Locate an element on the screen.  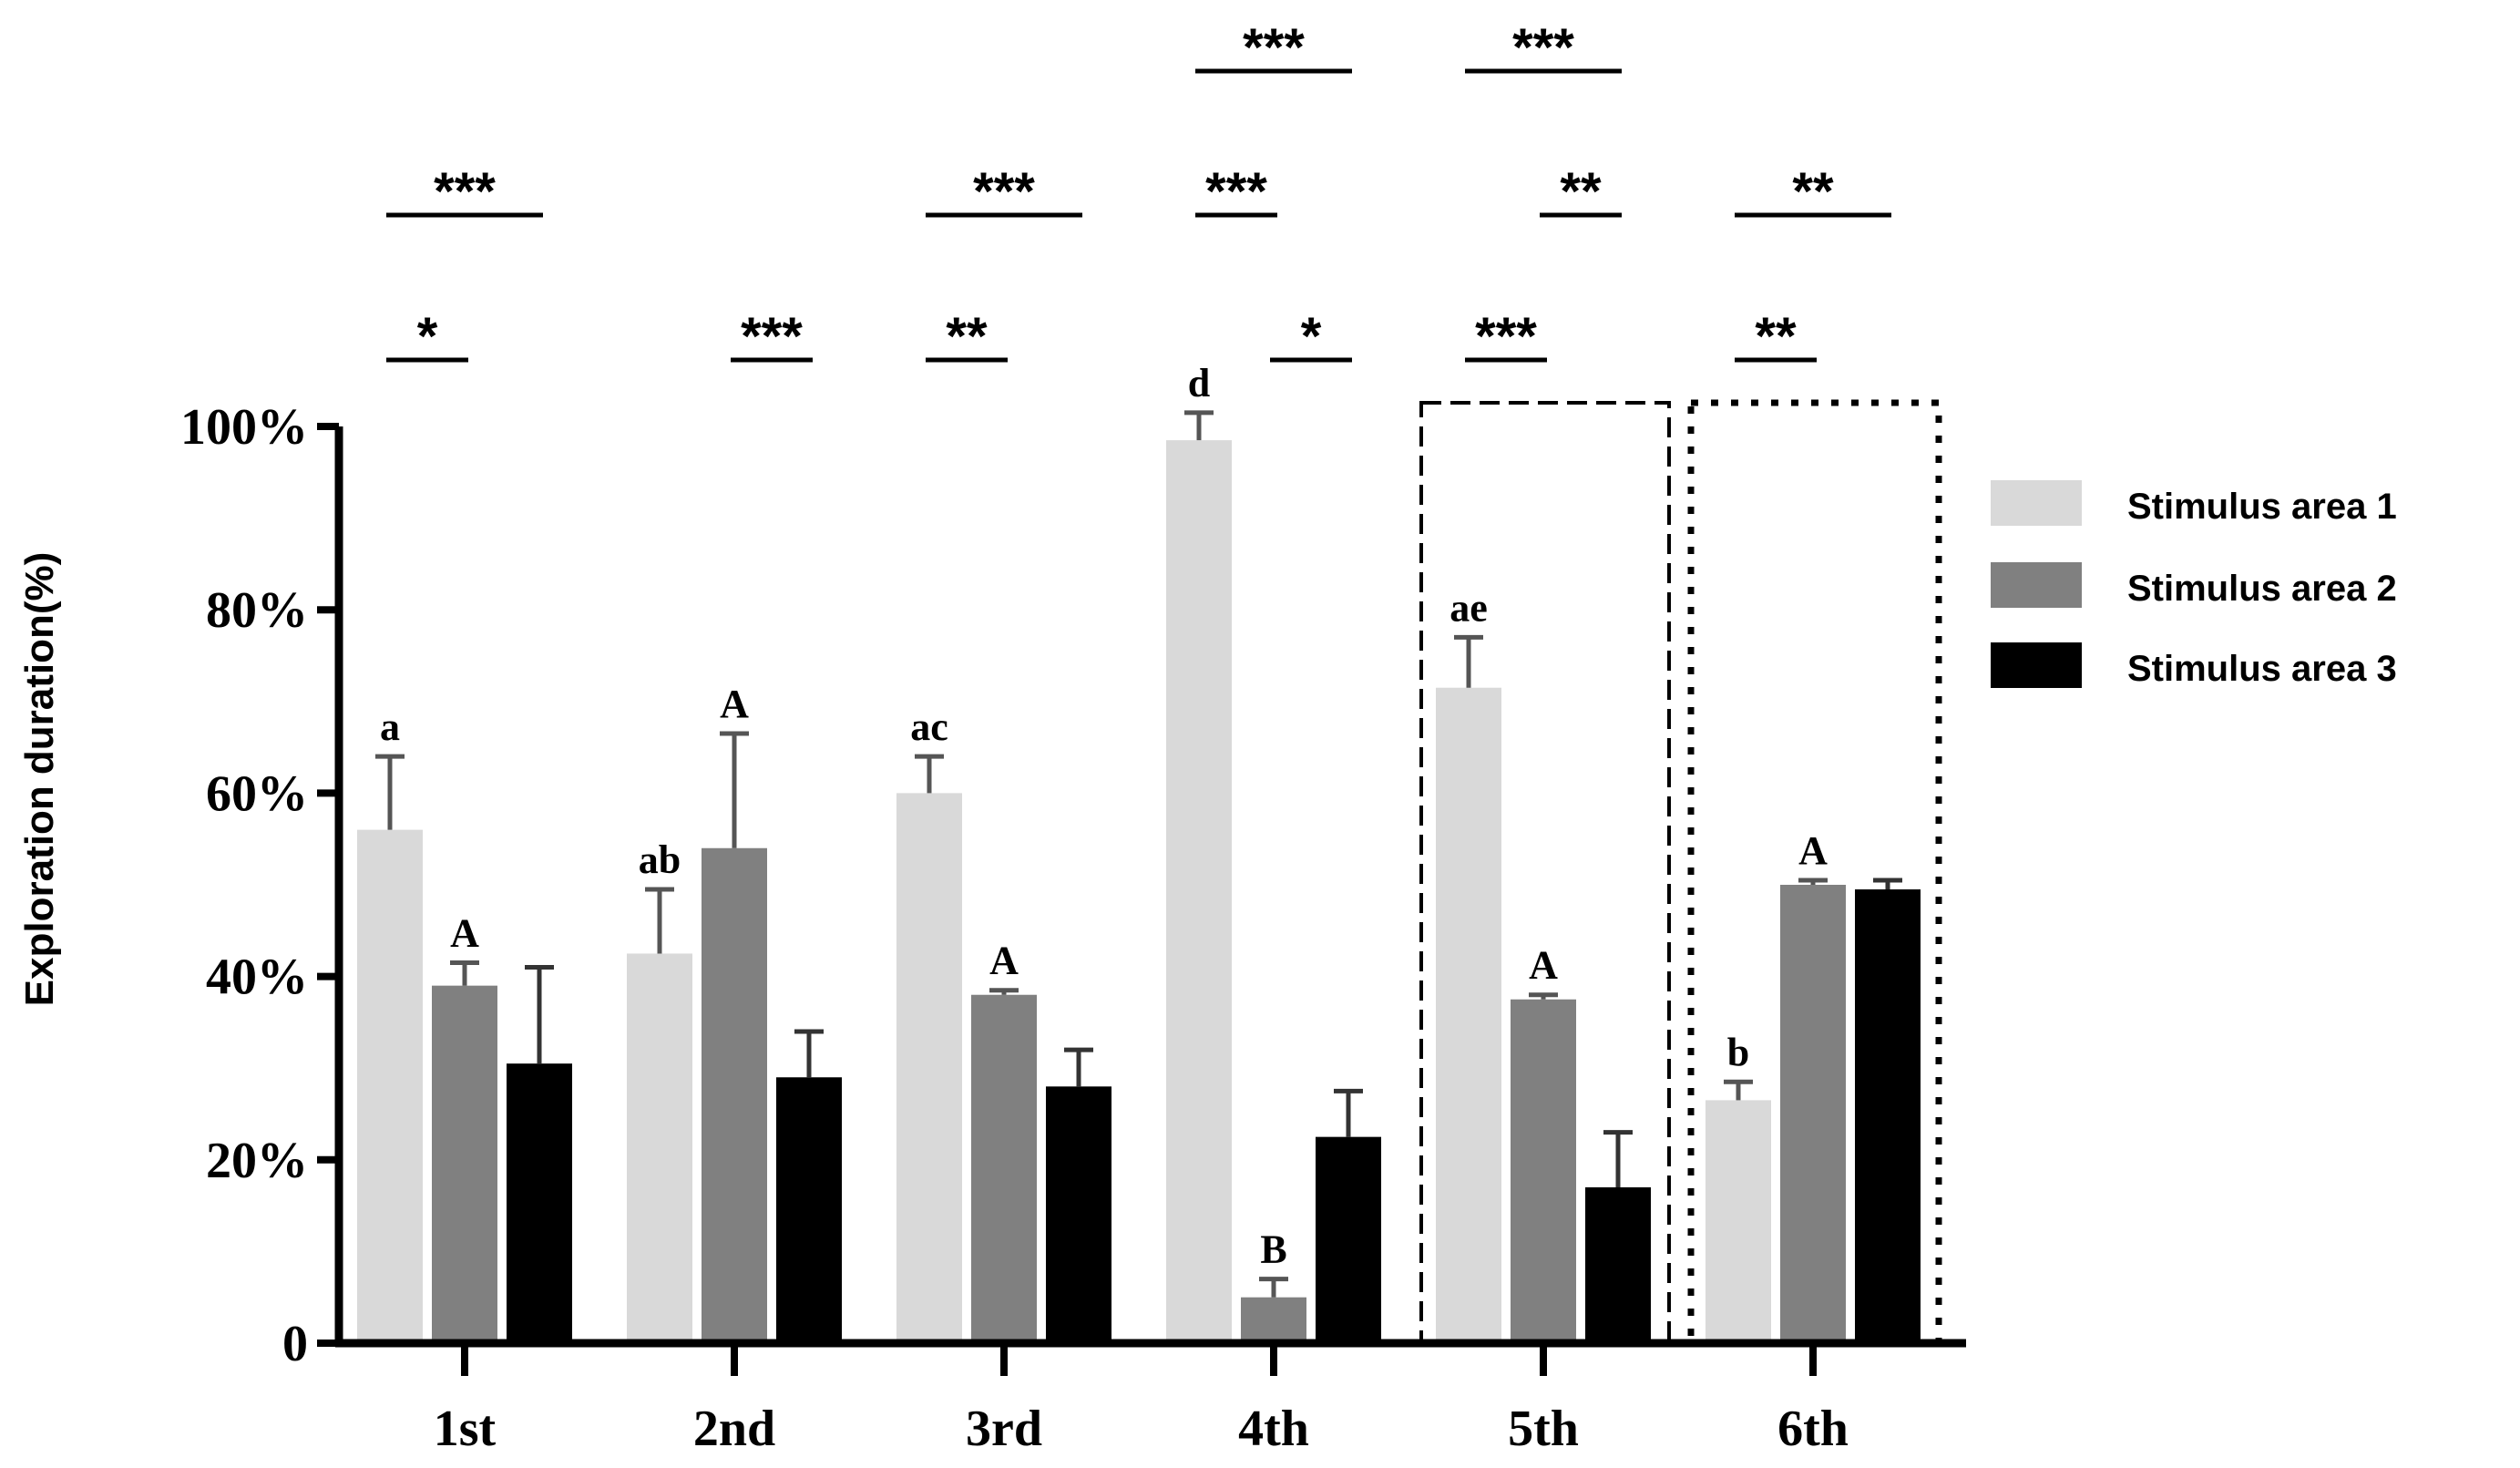
y-axis-title: Exploration duration(%) is located at coordinates (40, 779).